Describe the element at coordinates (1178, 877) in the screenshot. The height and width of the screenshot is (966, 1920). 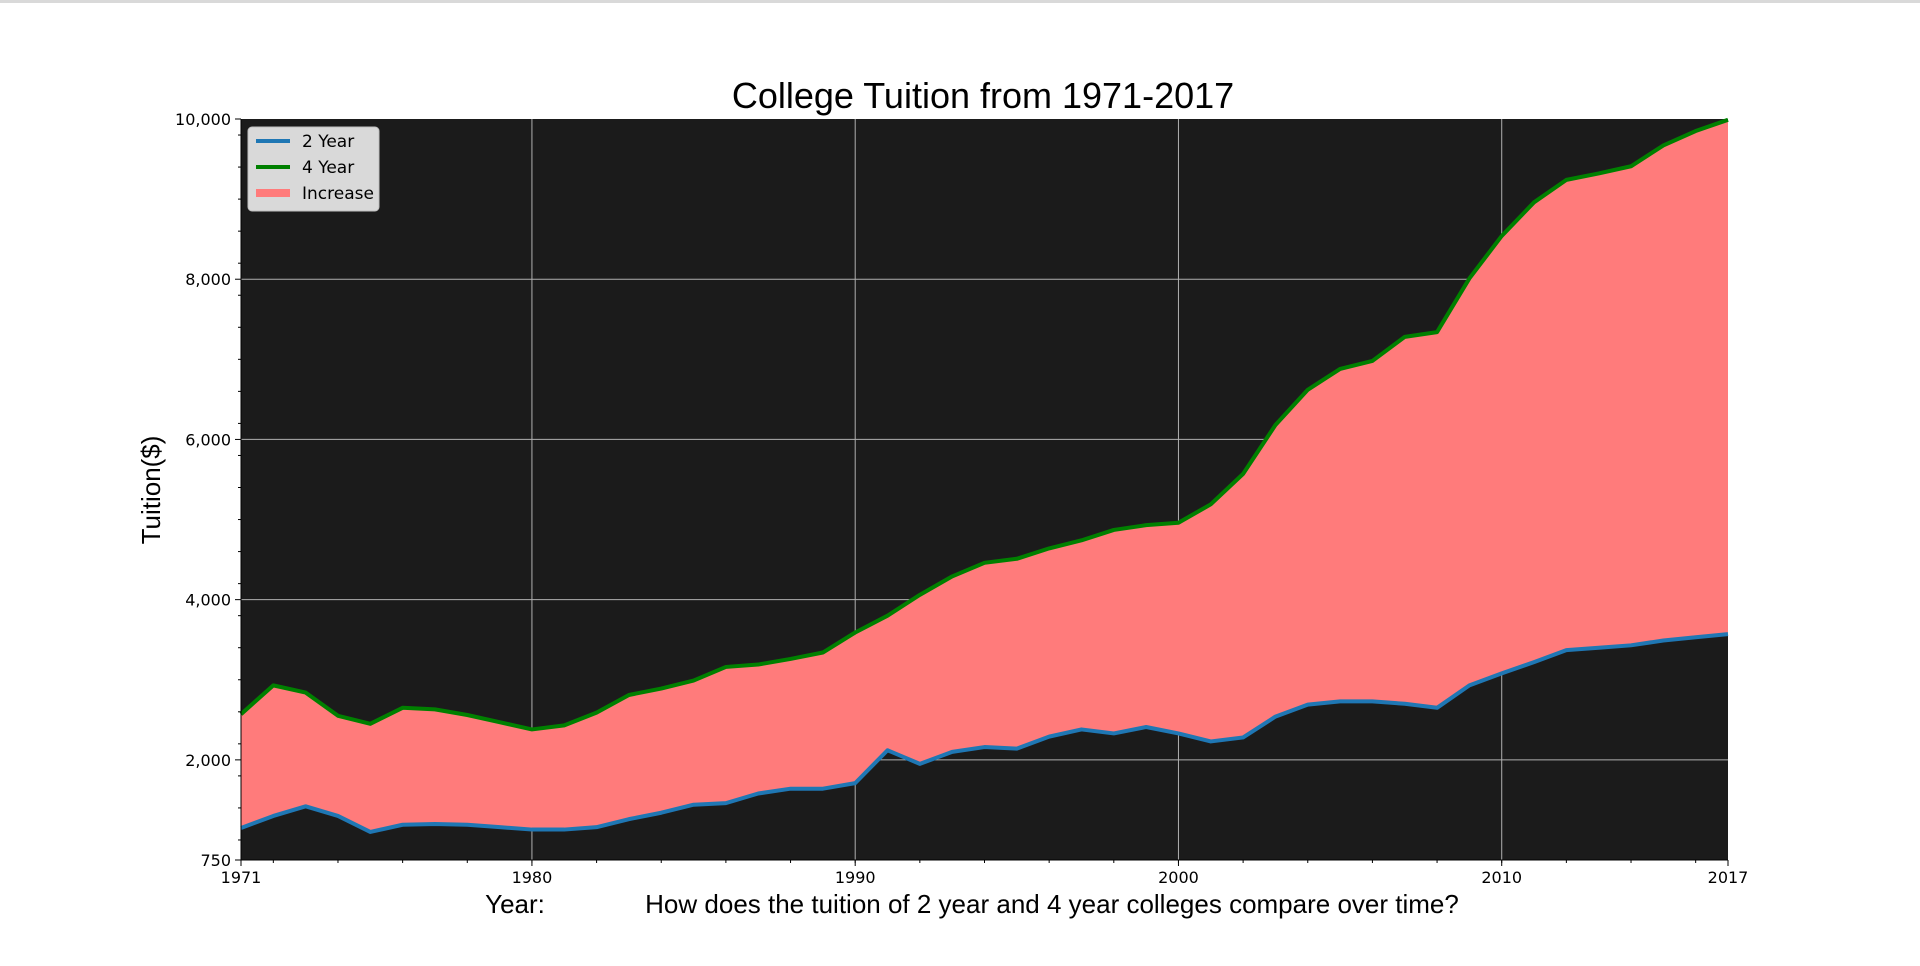
I see `x-tick-label: 2000` at that location.